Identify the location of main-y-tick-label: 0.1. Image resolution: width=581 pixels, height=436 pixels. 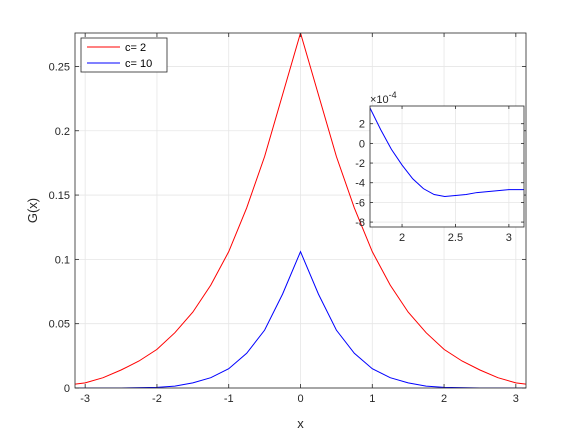
(62, 260).